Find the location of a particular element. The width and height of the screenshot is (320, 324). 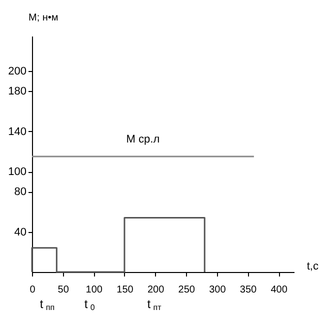

x-tick-label: 300 is located at coordinates (217, 290).